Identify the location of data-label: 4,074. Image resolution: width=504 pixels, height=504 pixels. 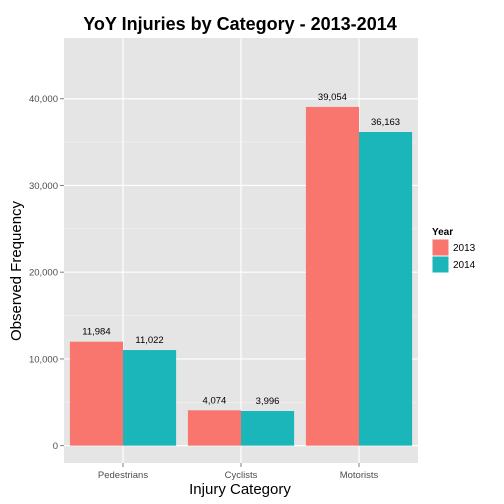
(215, 400).